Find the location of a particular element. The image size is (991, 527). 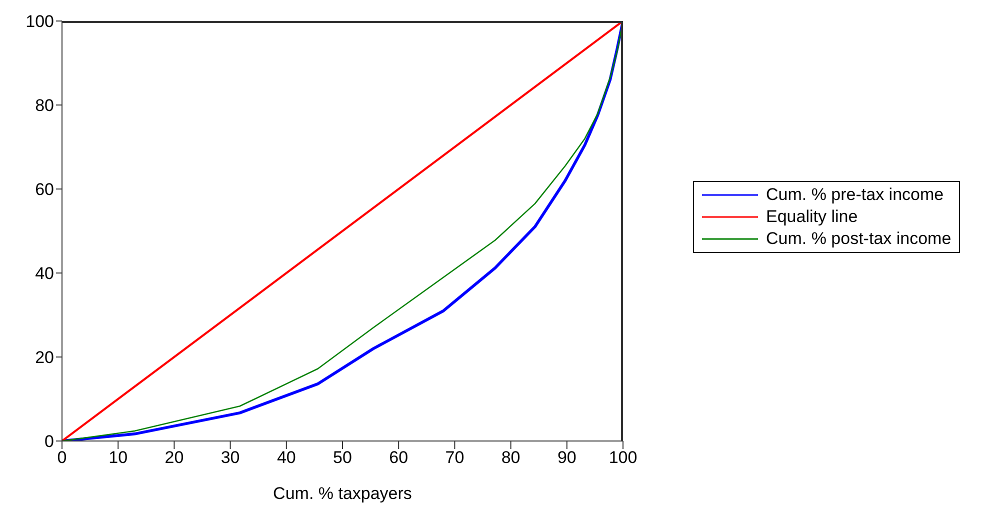

y-tick-label: 20 is located at coordinates (44, 358).